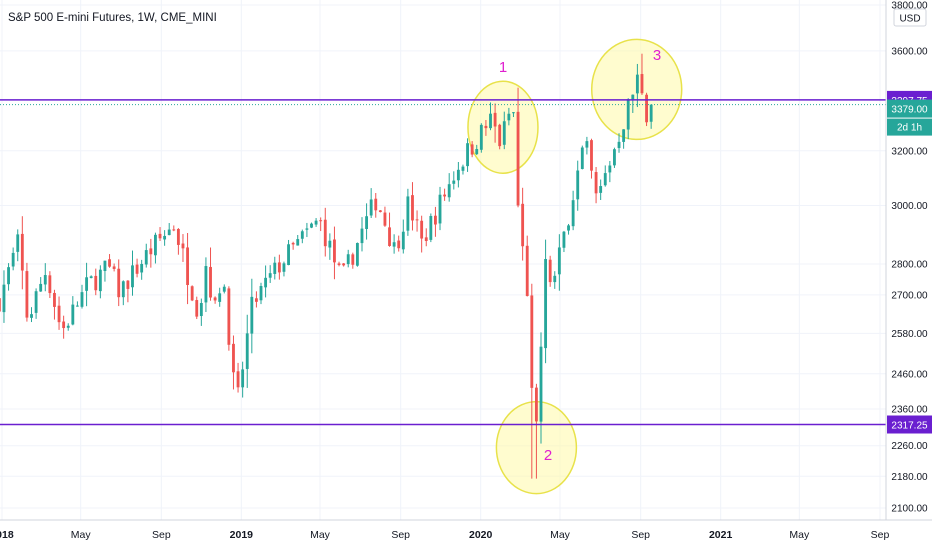 The width and height of the screenshot is (932, 555). What do you see at coordinates (909, 51) in the screenshot?
I see `price-tick-label: 3600.00` at bounding box center [909, 51].